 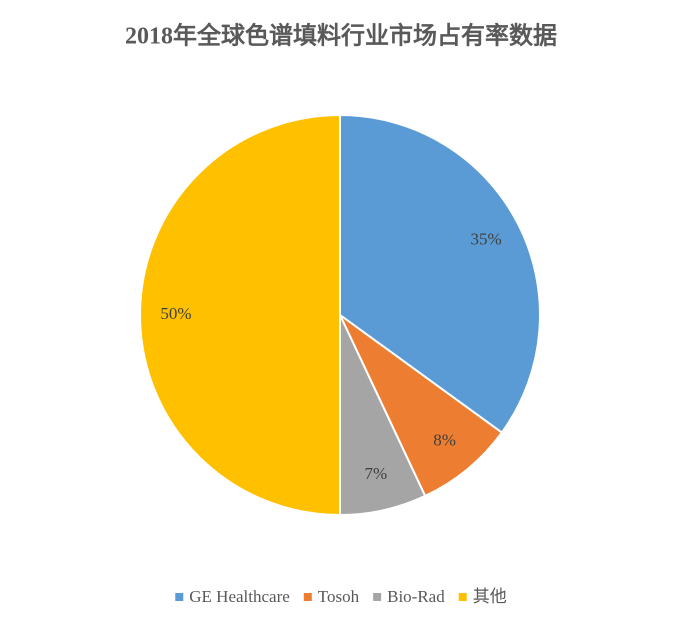 What do you see at coordinates (375, 473) in the screenshot?
I see `data-label: 7%` at bounding box center [375, 473].